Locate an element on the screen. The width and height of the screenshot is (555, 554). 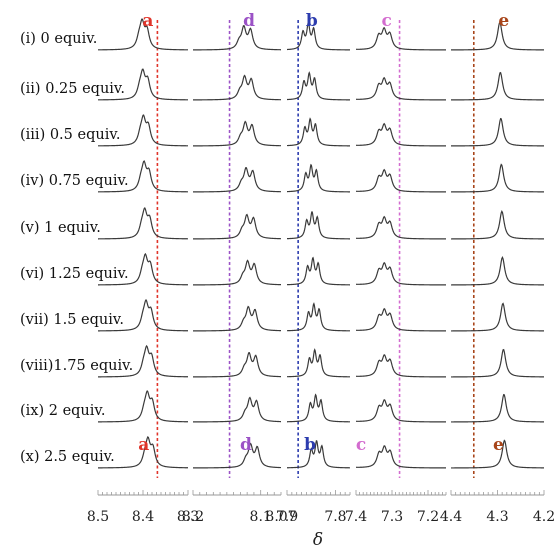
signal-label-c-top: c is located at coordinates (386, 21).